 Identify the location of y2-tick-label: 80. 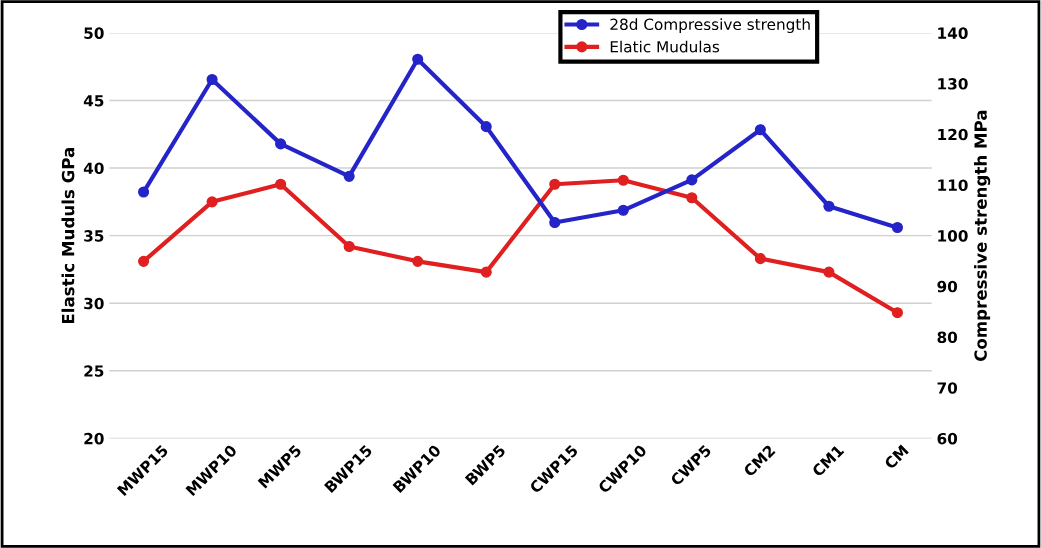
(947, 337).